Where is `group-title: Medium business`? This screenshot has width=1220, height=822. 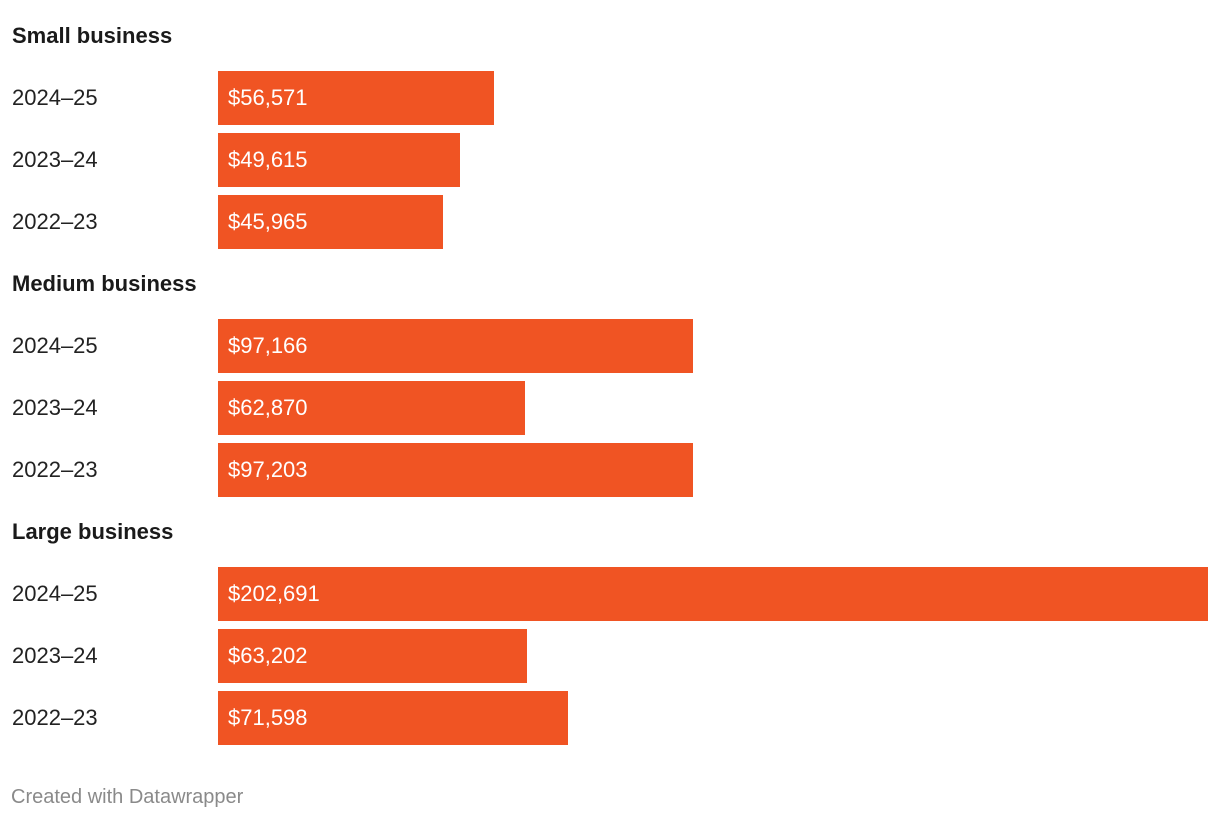 group-title: Medium business is located at coordinates (104, 283).